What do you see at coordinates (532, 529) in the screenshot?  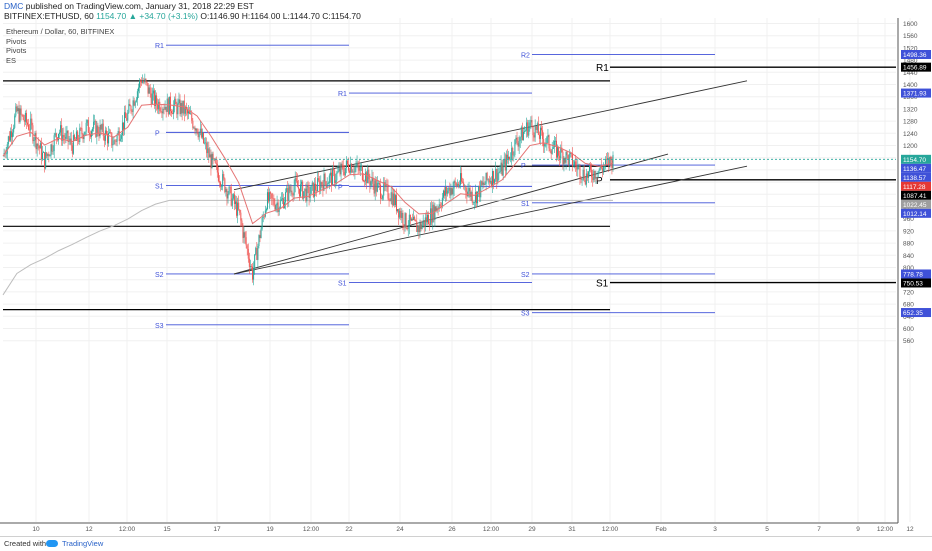 I see `x-tick-label: 29` at bounding box center [532, 529].